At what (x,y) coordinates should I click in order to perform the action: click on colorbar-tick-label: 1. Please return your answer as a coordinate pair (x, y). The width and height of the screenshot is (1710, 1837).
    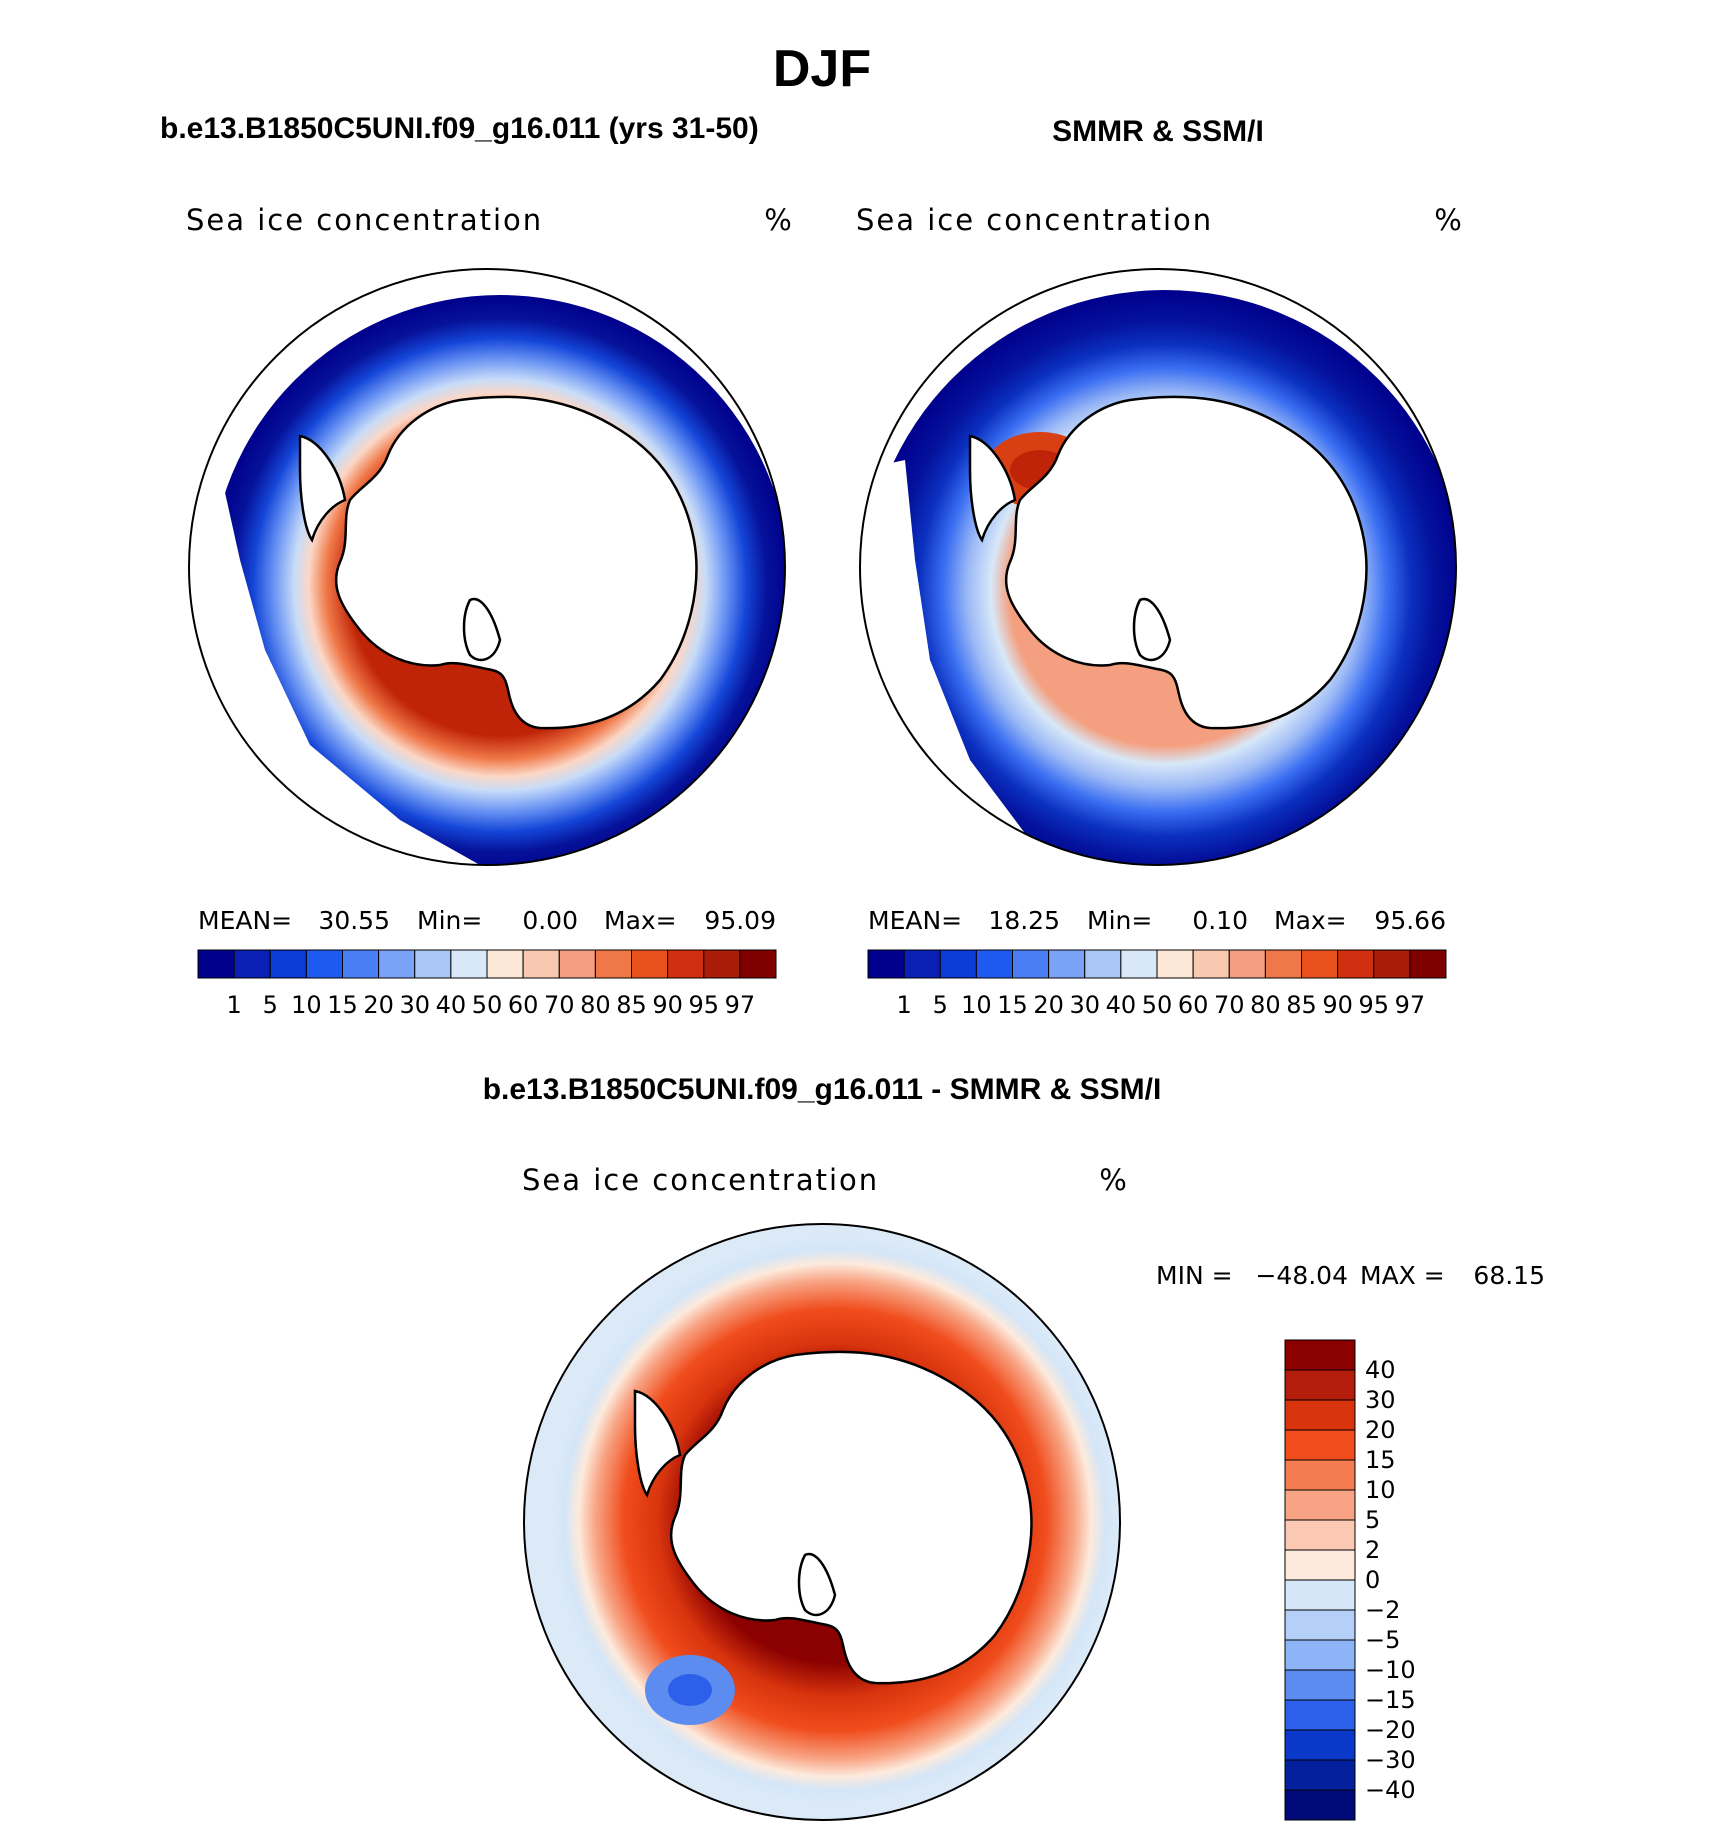
    Looking at the image, I should click on (903, 1005).